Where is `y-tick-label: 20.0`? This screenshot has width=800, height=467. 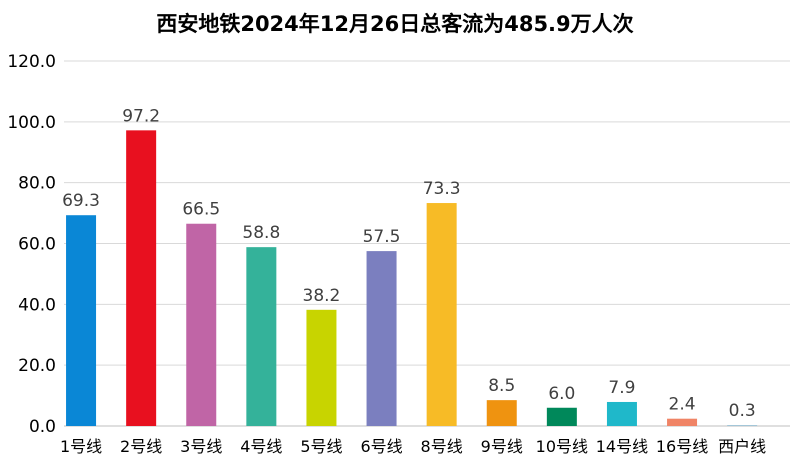
y-tick-label: 20.0 is located at coordinates (37, 366).